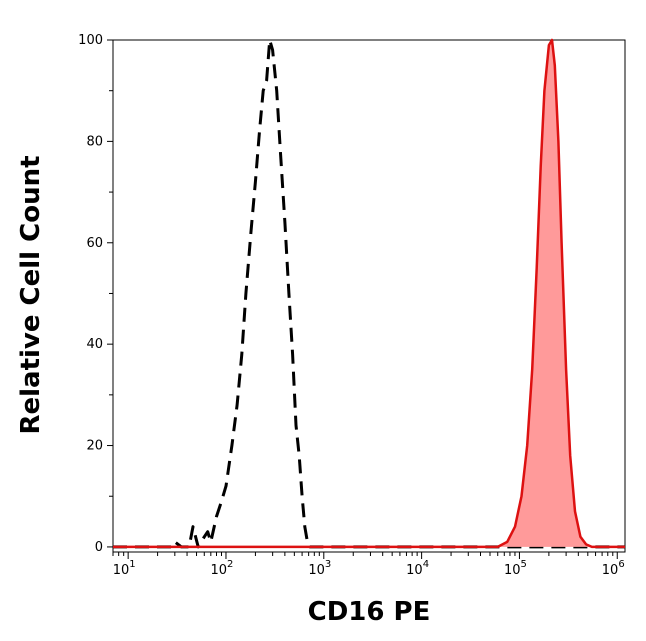 This screenshot has width=646, height=641. Describe the element at coordinates (31, 294) in the screenshot. I see `y-axis-title: Relative Cell Count` at that location.